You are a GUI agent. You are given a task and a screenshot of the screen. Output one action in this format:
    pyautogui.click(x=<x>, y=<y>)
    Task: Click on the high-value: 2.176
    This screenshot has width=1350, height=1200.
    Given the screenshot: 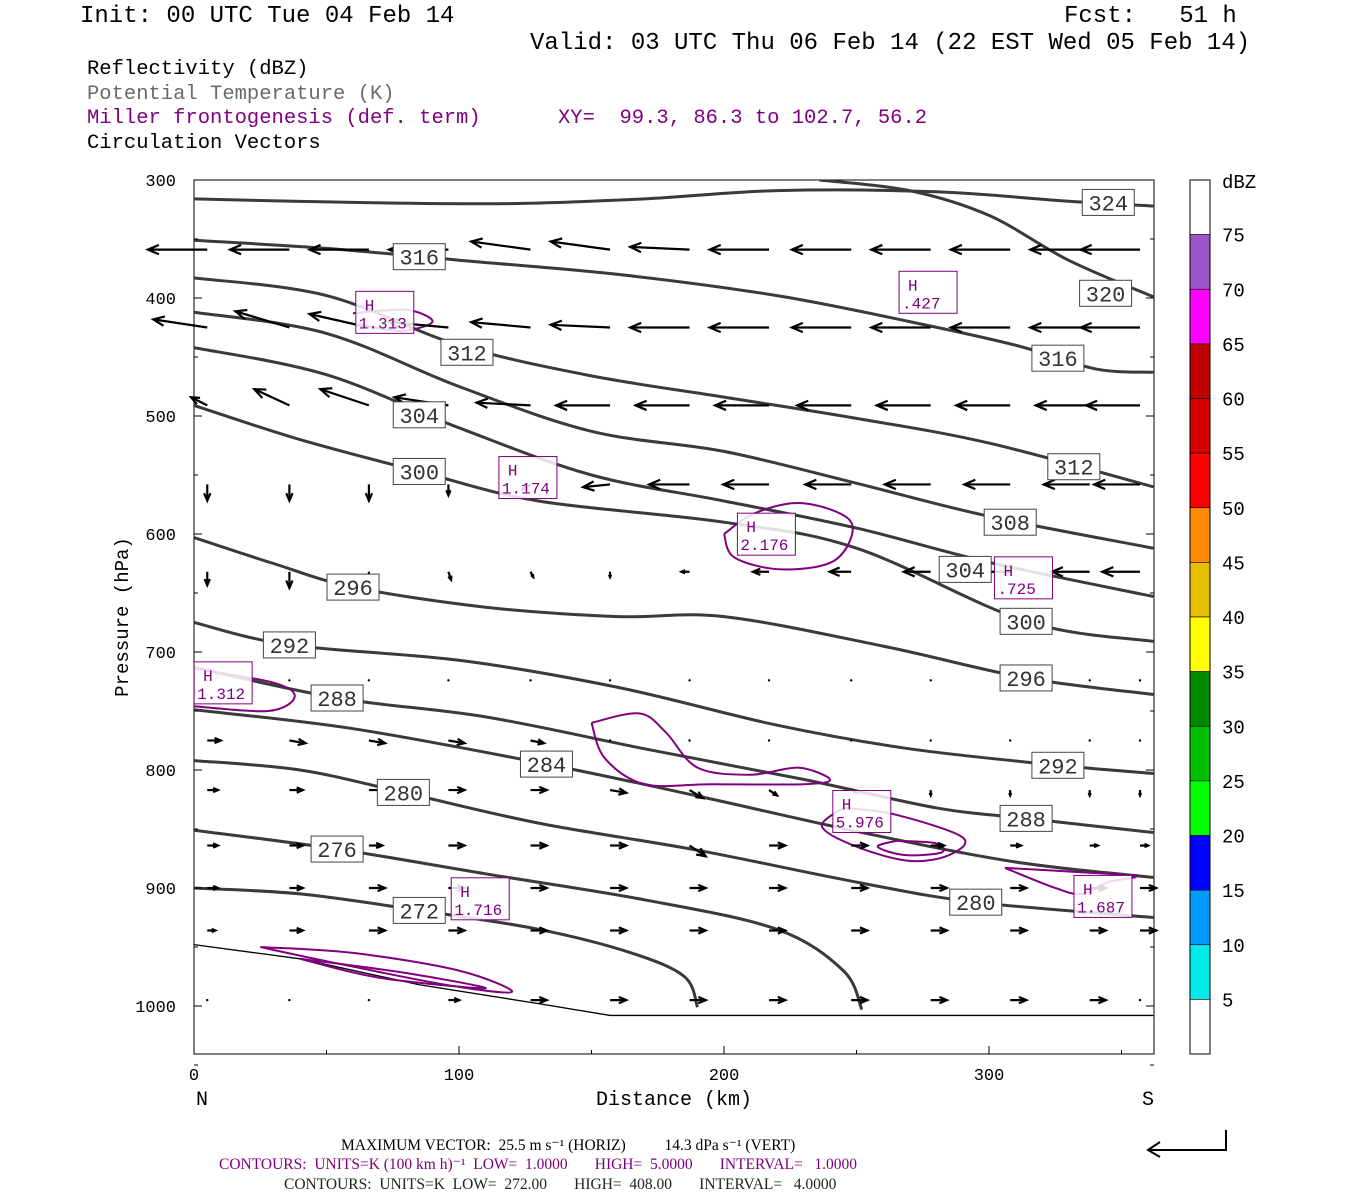 What is the action you would take?
    pyautogui.click(x=764, y=546)
    